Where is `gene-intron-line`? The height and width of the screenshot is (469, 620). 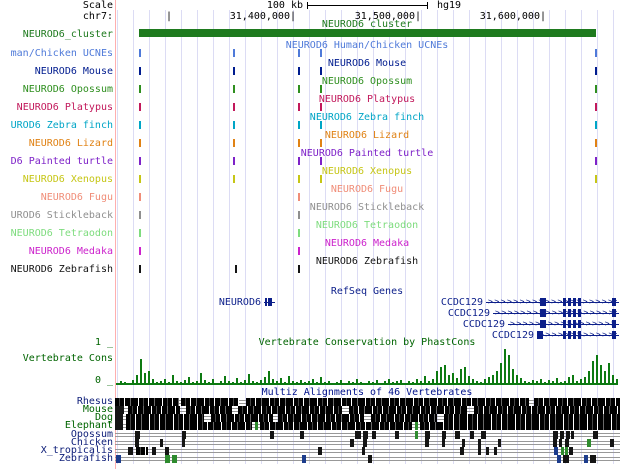
gene-intron-line is located at coordinates (552, 302).